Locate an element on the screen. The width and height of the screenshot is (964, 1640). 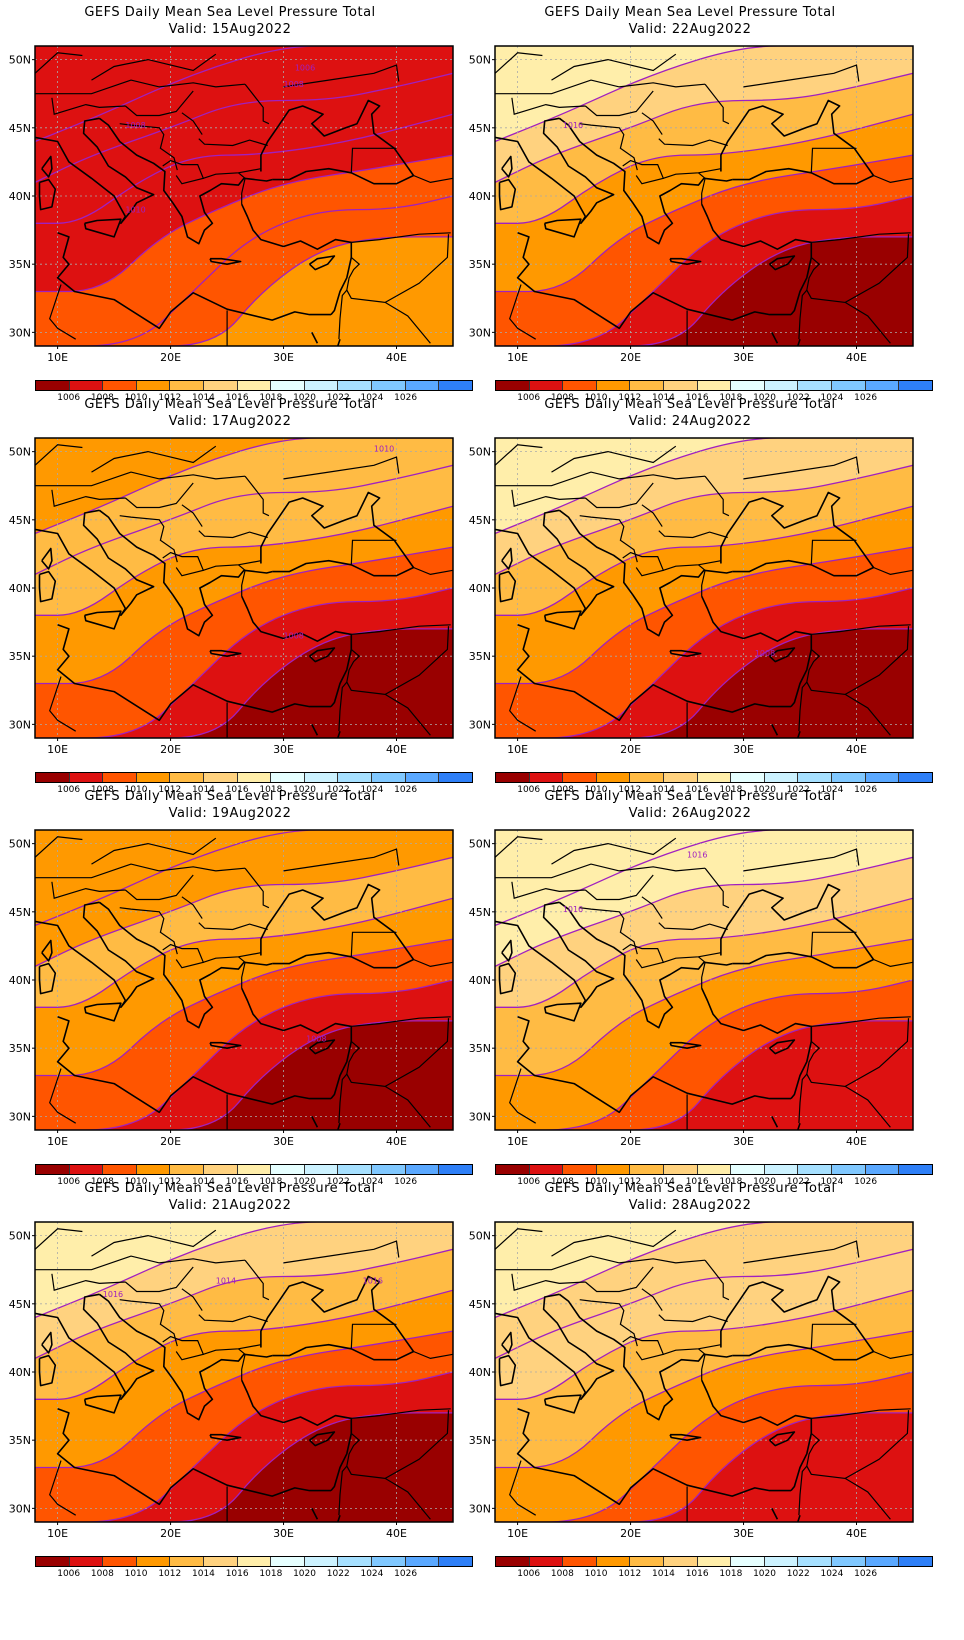
colorbar-label: 1012 is located at coordinates (170, 1182).